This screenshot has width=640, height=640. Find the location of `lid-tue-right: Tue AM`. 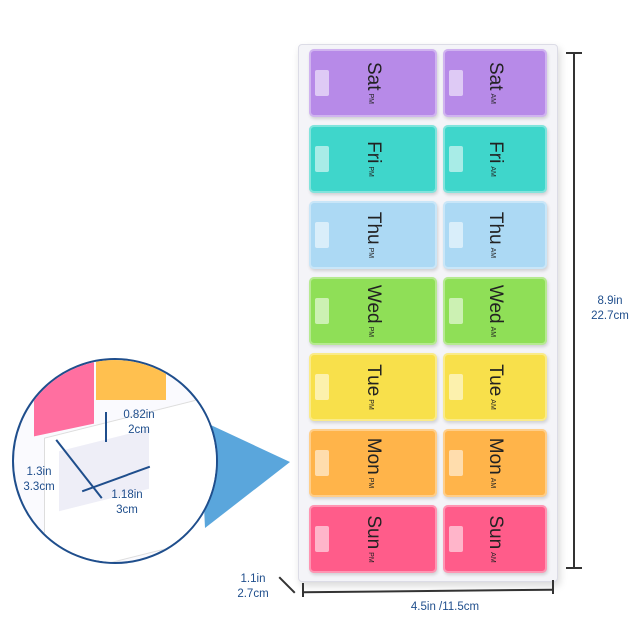

lid-tue-right: Tue AM is located at coordinates (495, 387).